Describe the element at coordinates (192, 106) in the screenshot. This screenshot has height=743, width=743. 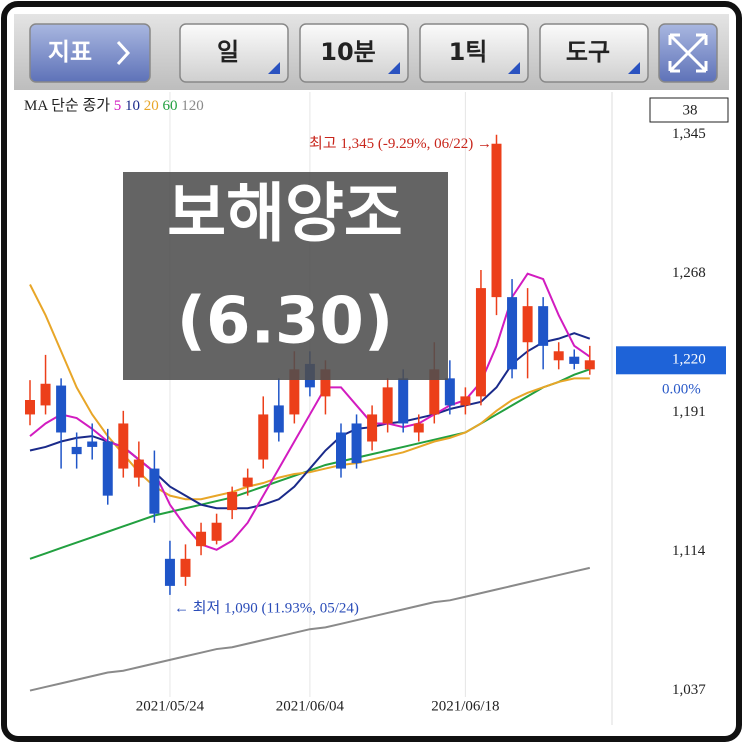
I see `legend-entry: 120` at that location.